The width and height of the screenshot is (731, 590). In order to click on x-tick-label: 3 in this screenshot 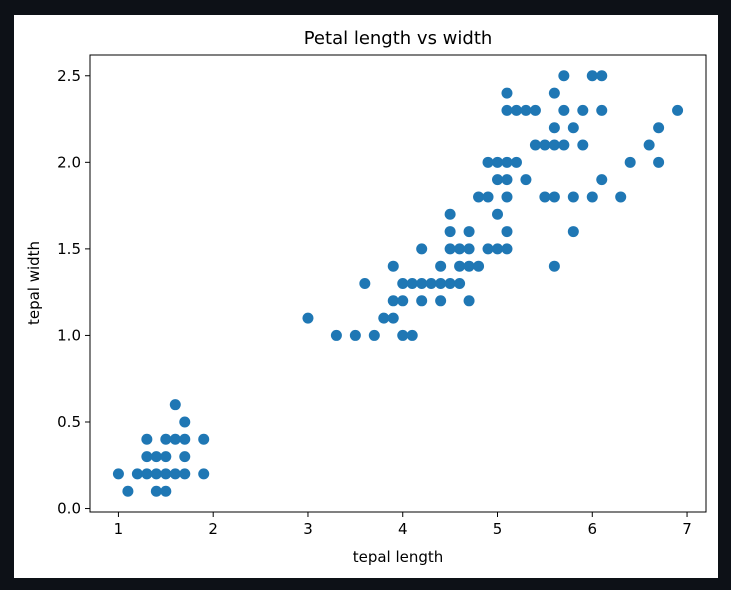, I will do `click(308, 529)`.